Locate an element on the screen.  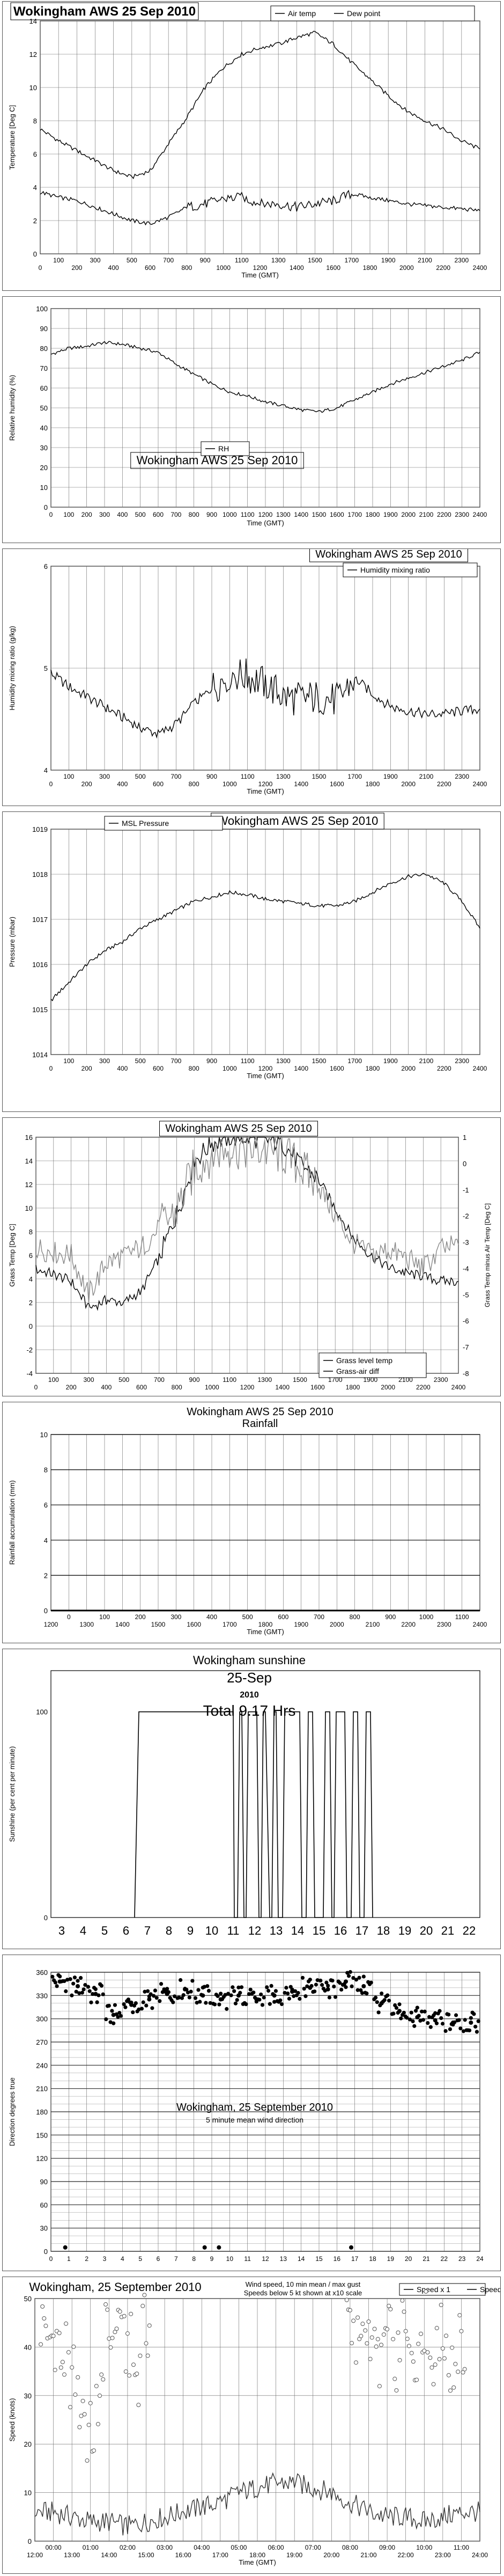
x-tick-label: 19 is located at coordinates (404, 1930).